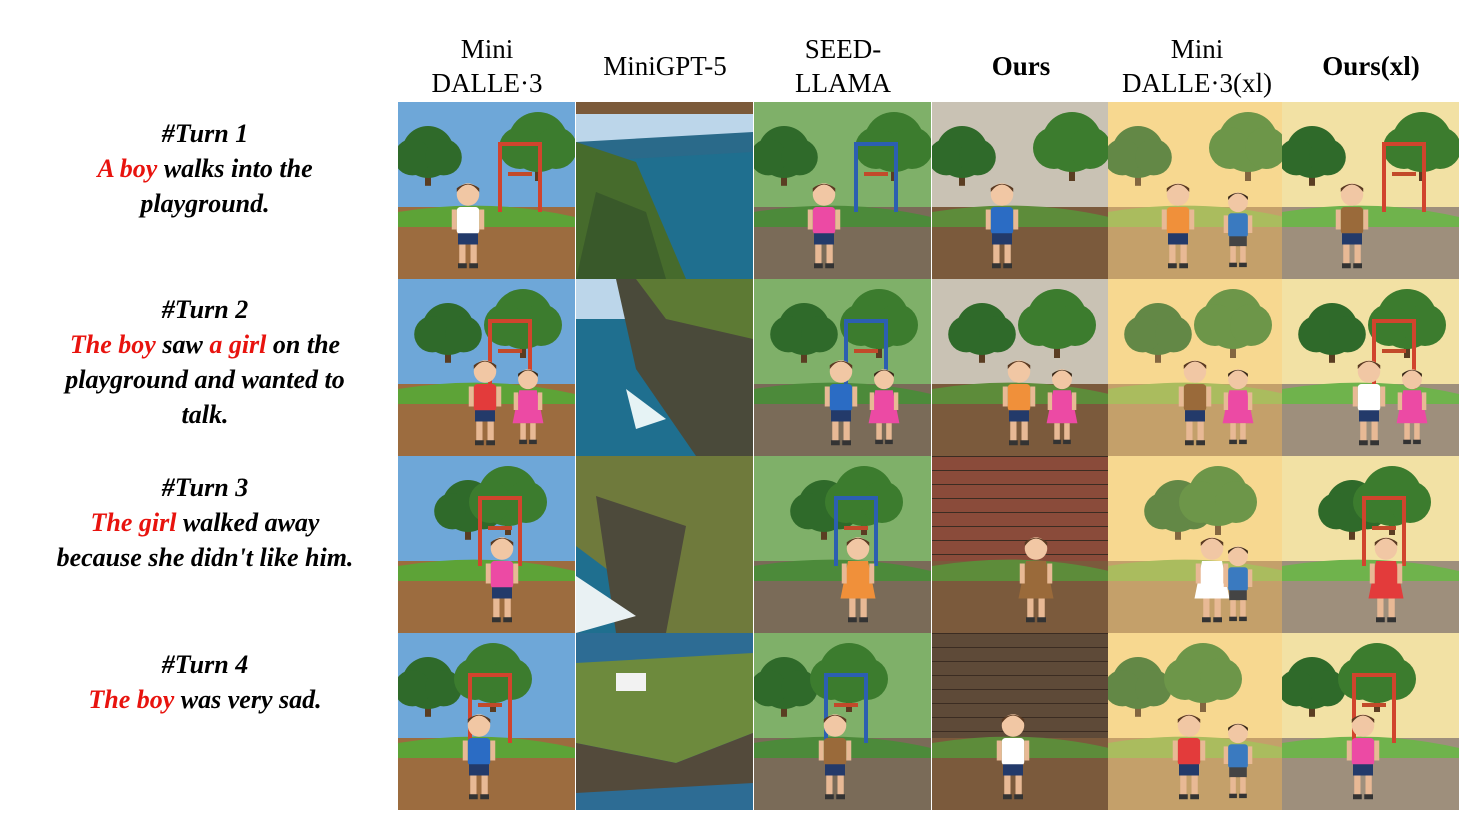 Image resolution: width=1462 pixels, height=813 pixels. Describe the element at coordinates (303, 344) in the screenshot. I see `prompt-text: on the` at that location.